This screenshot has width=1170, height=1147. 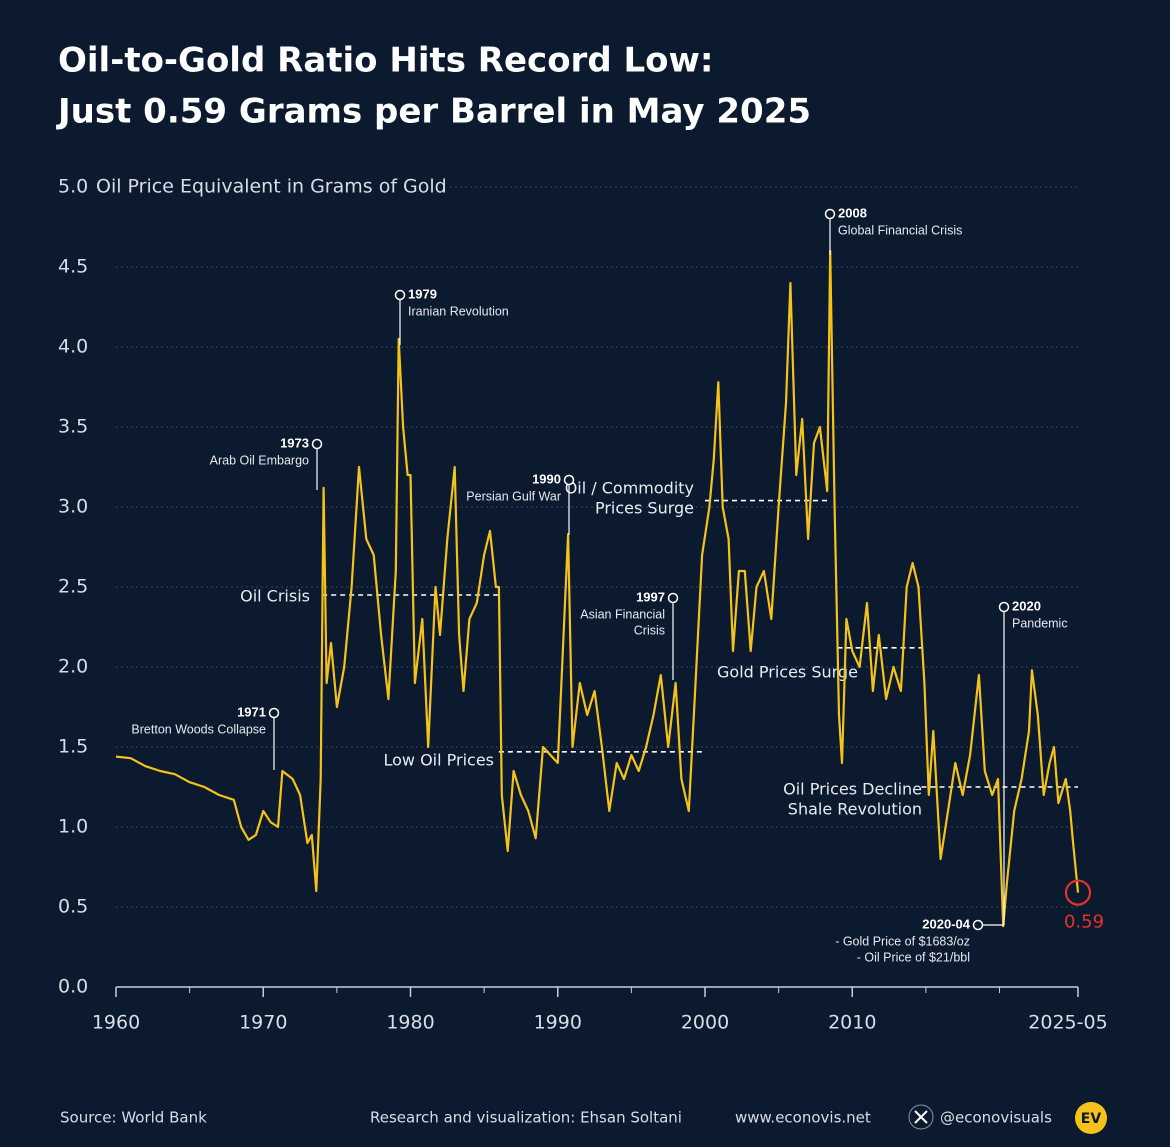 I want to click on y-tick-label: 1.5, so click(x=73, y=747).